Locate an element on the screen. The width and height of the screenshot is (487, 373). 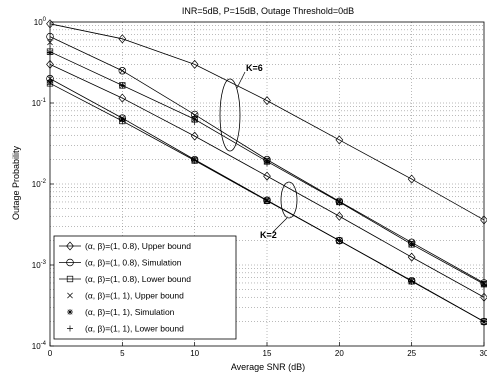
legend-label: (α, β)=(1, 1), Lower bound is located at coordinates (134, 329).